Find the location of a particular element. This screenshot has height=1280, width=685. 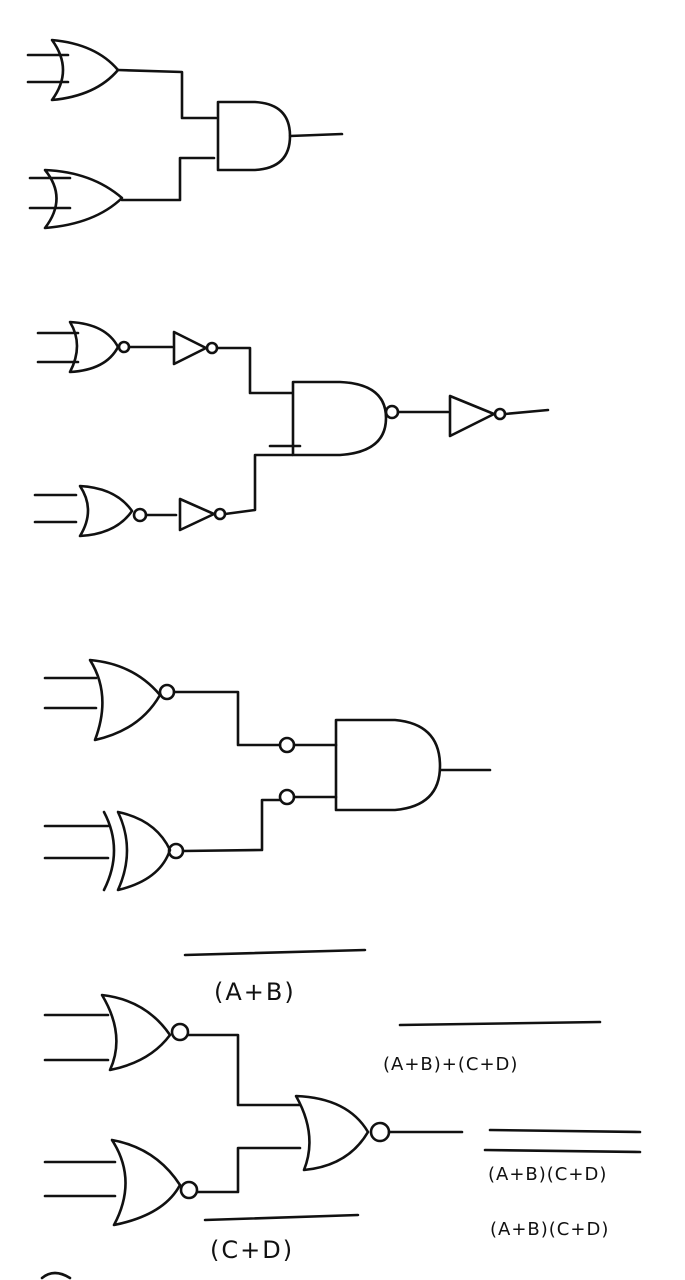

label-nor-top: (A+B) is located at coordinates (255, 992).